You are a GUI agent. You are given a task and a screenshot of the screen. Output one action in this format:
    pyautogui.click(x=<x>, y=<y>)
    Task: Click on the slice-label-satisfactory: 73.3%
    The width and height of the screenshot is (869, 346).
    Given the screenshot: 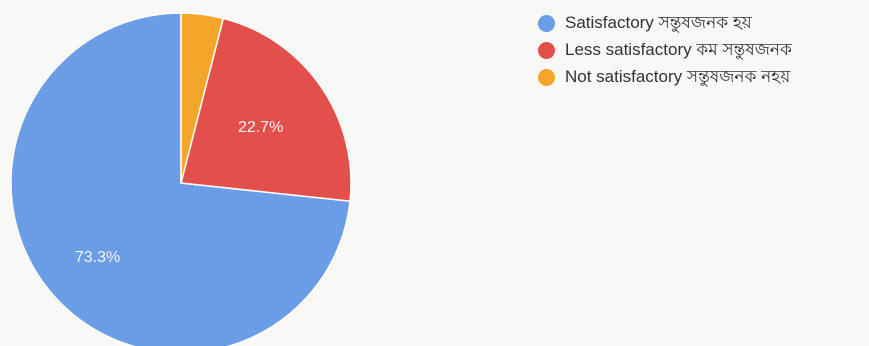 What is the action you would take?
    pyautogui.click(x=97, y=257)
    